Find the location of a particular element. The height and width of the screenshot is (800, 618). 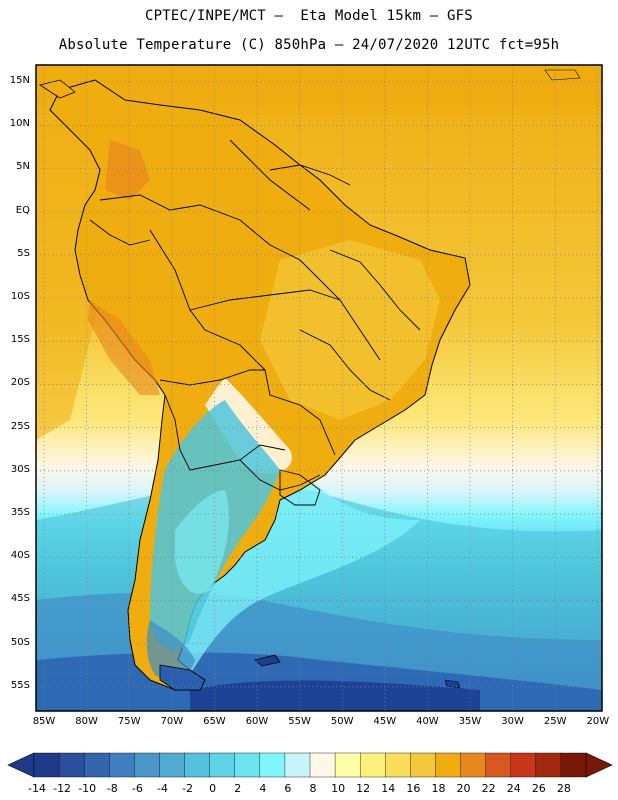

colorbar-tick-label: 24 is located at coordinates (513, 788).